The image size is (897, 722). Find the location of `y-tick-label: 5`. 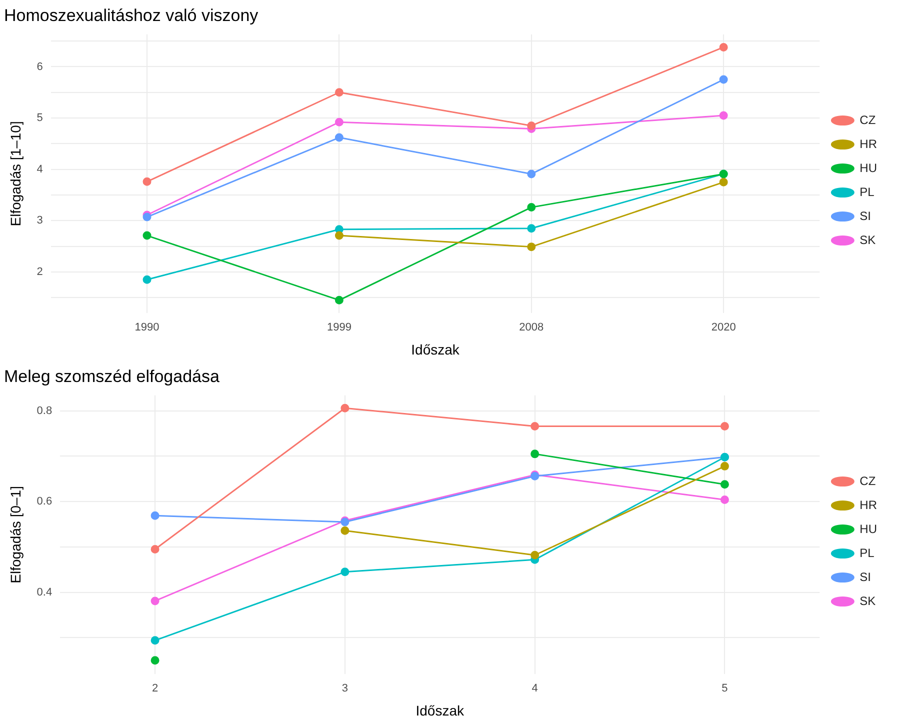

y-tick-label: 5 is located at coordinates (39, 118).